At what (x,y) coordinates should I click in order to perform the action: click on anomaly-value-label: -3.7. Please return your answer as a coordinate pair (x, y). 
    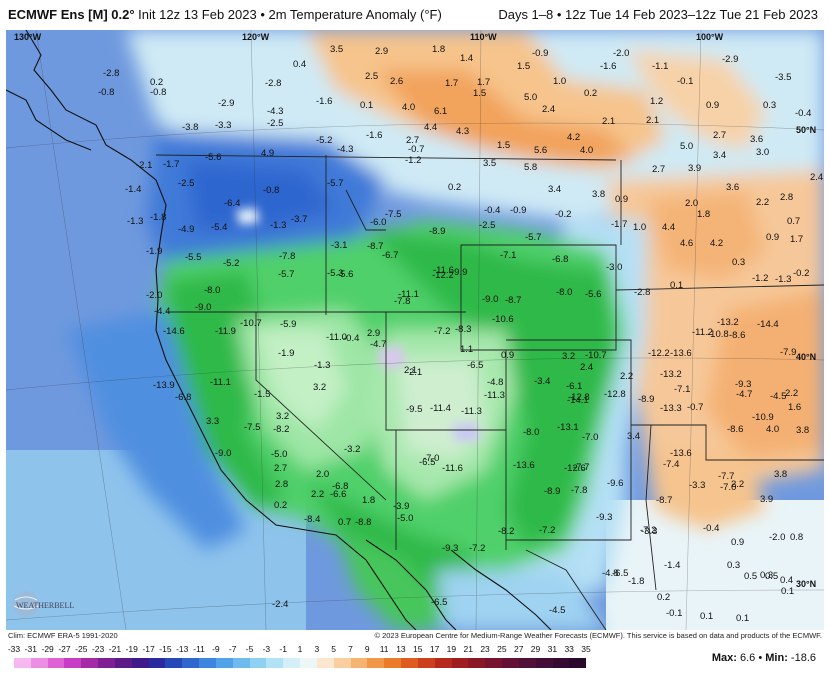
    Looking at the image, I should click on (299, 219).